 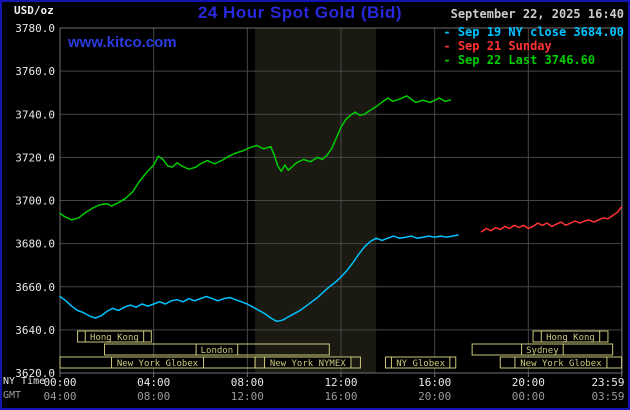 What do you see at coordinates (34, 10) in the screenshot?
I see `units-label: USD/oz` at bounding box center [34, 10].